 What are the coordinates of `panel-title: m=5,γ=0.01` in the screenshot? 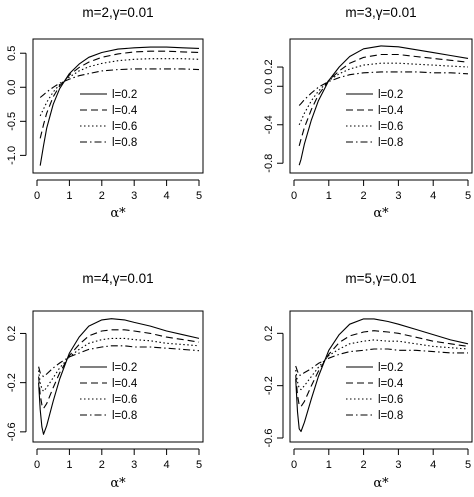 It's located at (380, 278).